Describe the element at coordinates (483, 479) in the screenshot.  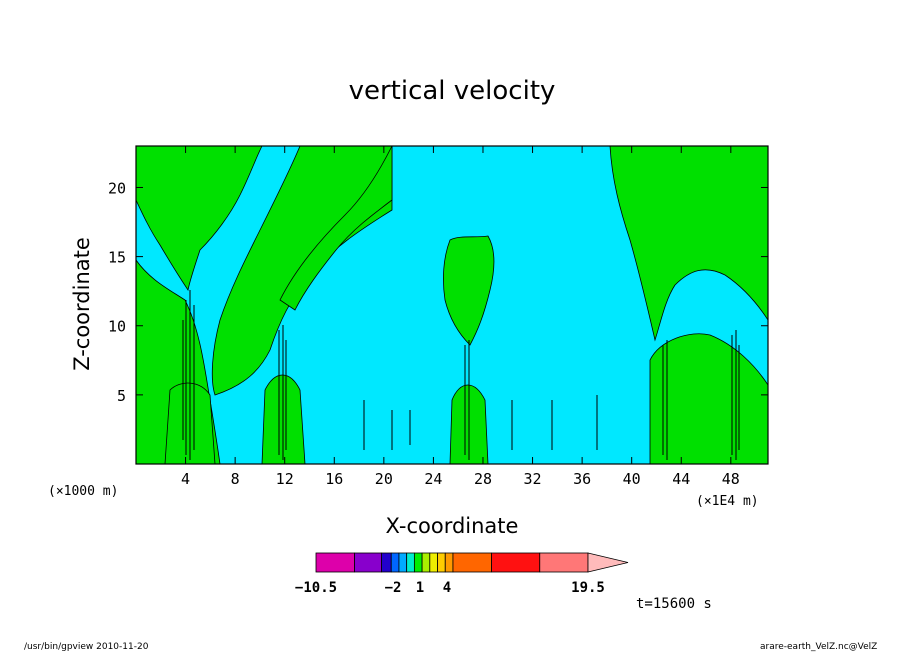
I see `x-tick-label: 28` at that location.